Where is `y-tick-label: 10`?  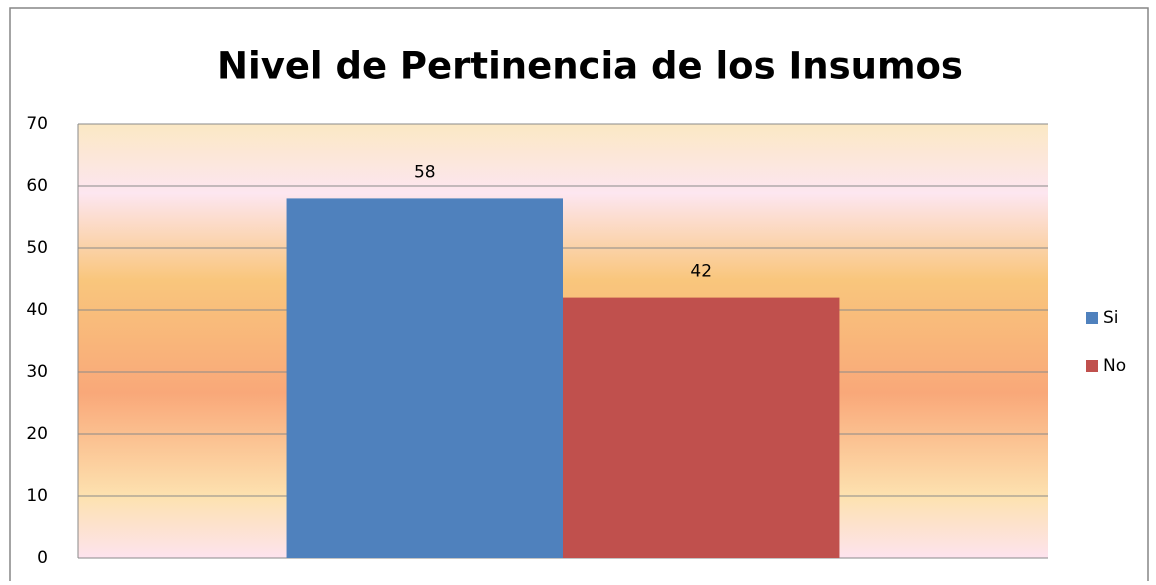
y-tick-label: 10 is located at coordinates (37, 496).